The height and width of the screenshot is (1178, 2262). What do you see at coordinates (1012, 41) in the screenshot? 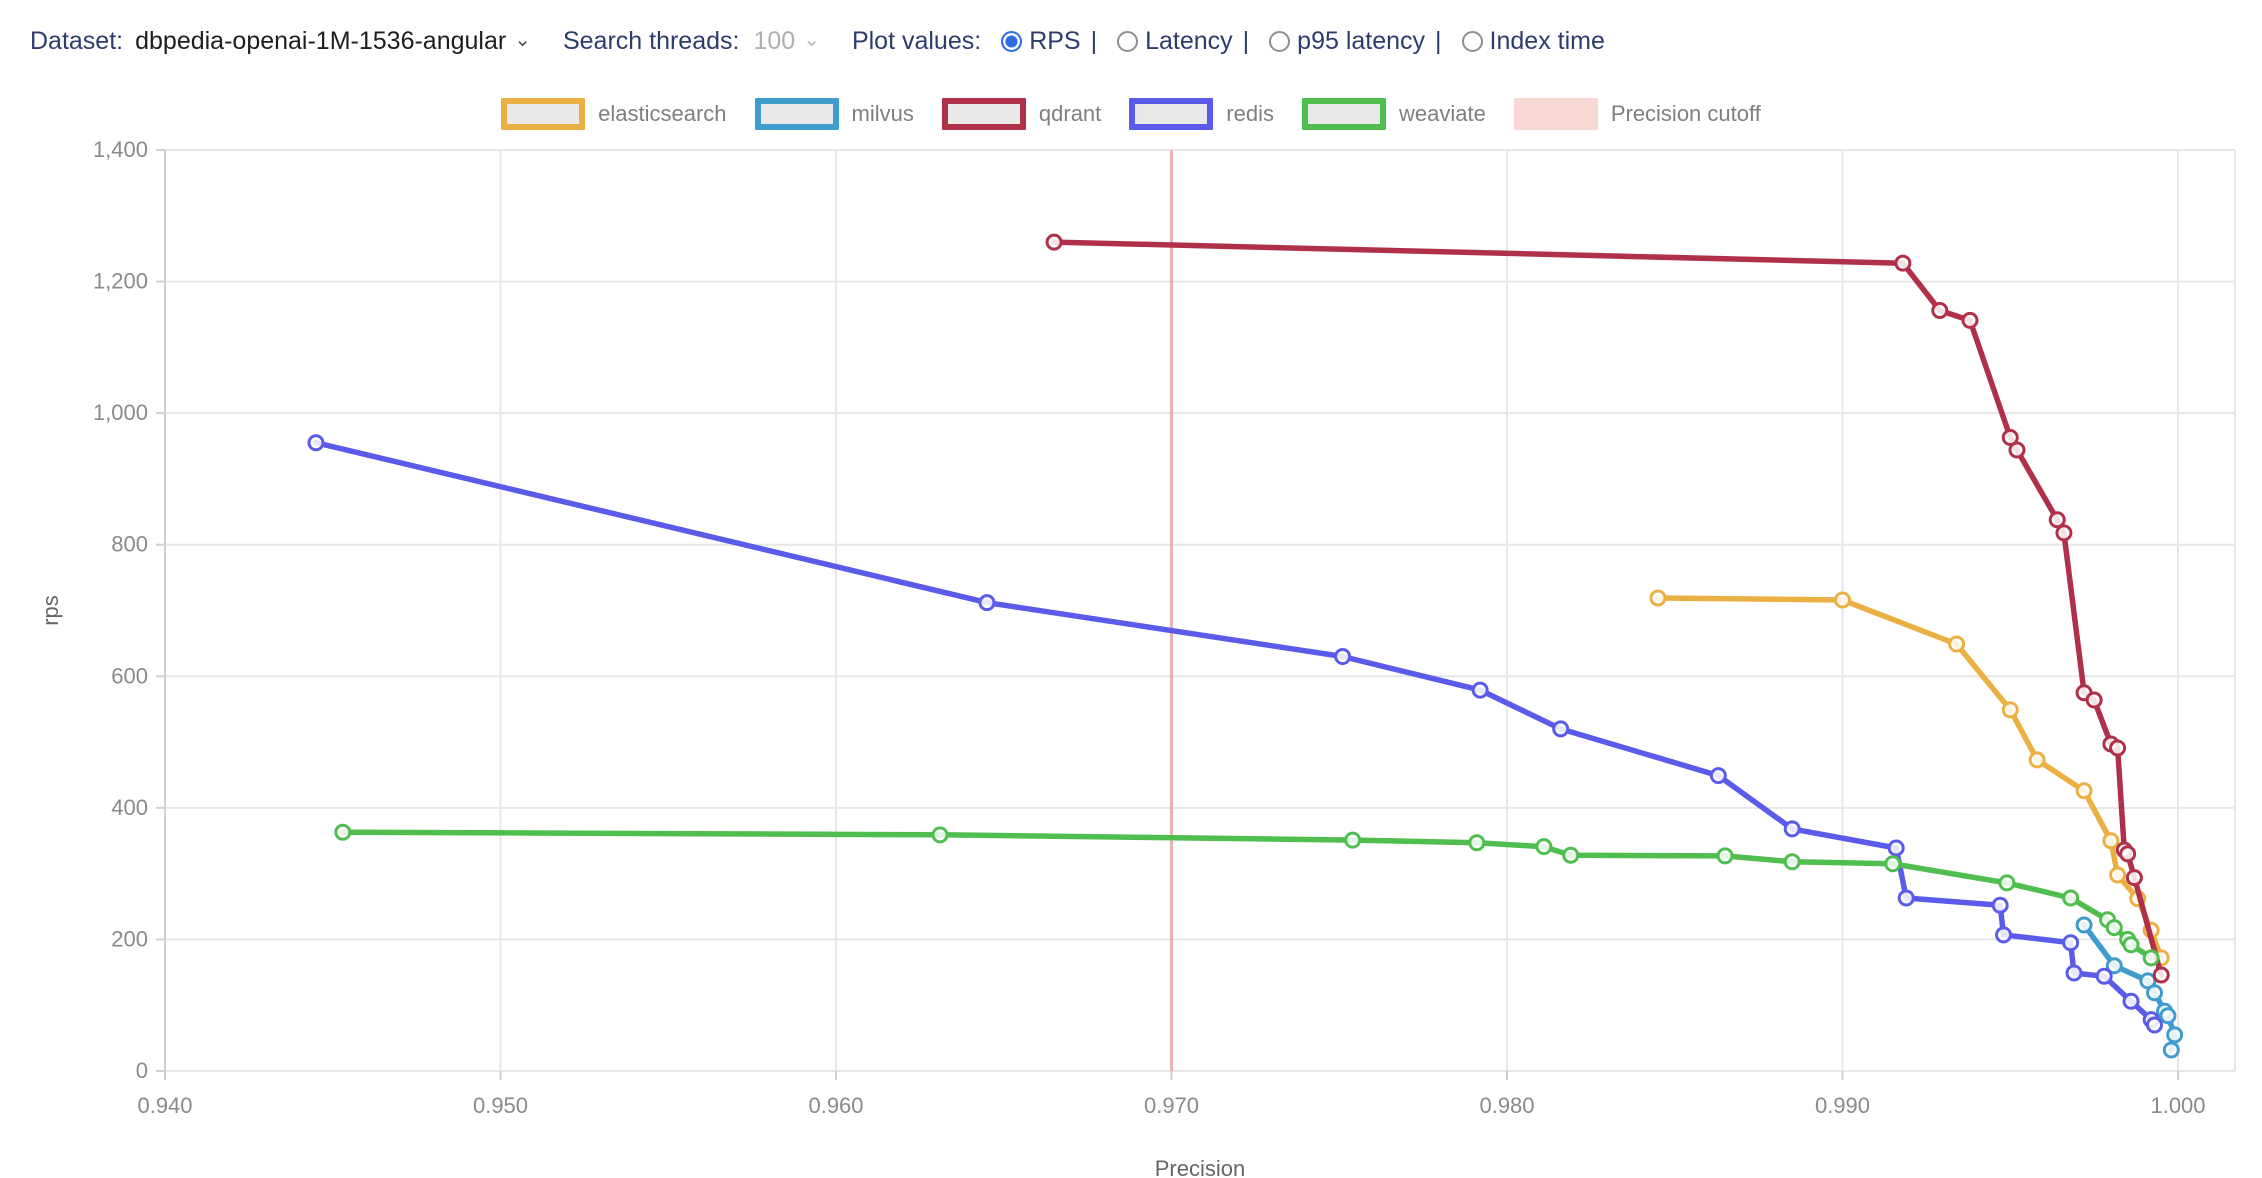
I see `radio-rps` at bounding box center [1012, 41].